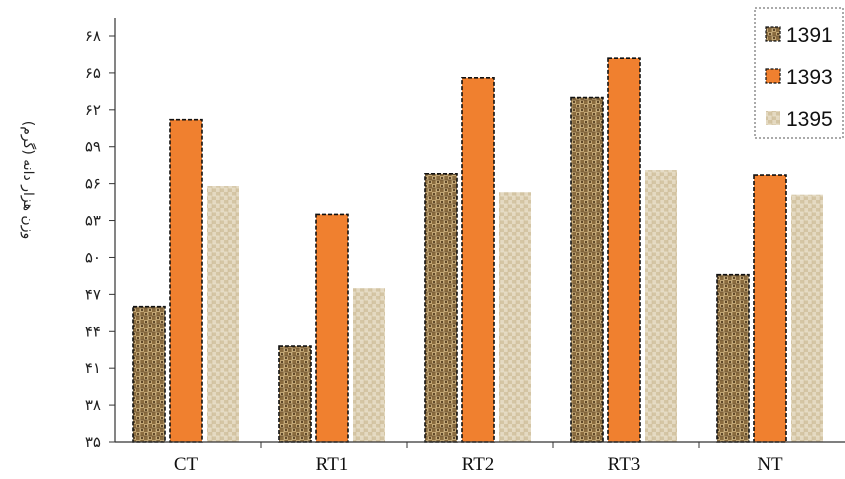 The image size is (845, 479). What do you see at coordinates (332, 328) in the screenshot?
I see `bar-1393-rt1` at bounding box center [332, 328].